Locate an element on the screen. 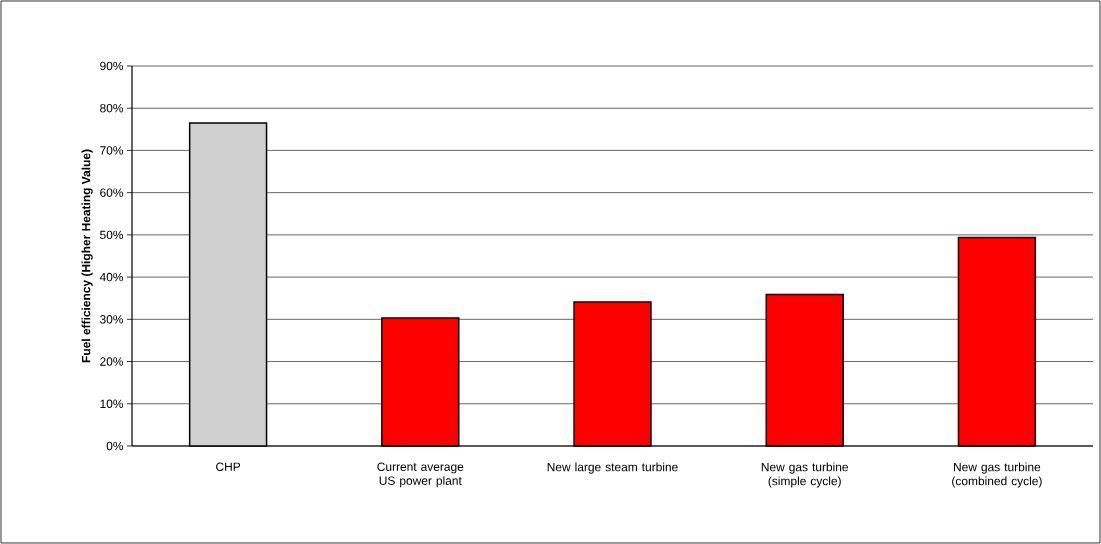 Image resolution: width=1101 pixels, height=544 pixels. y-tick-label: 90% is located at coordinates (112, 66).